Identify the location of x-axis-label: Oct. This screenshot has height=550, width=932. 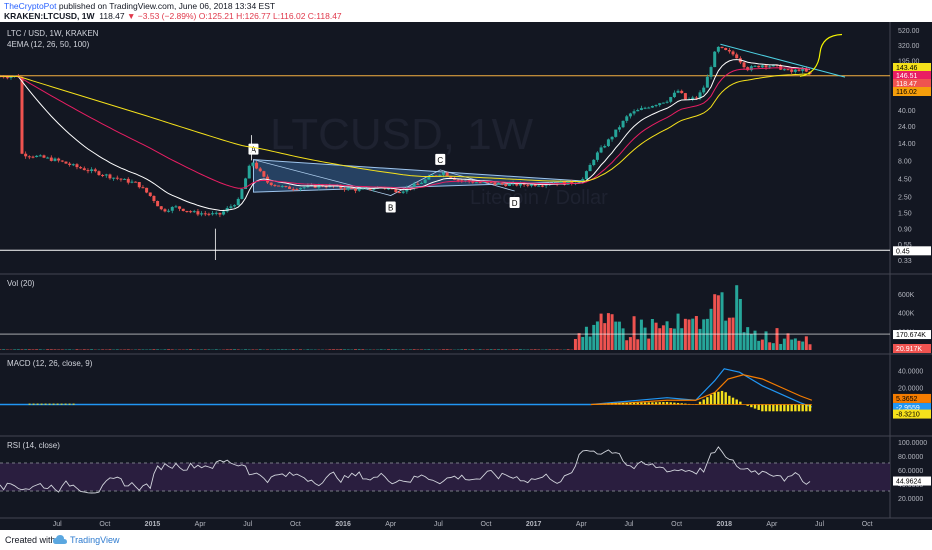
(104, 524).